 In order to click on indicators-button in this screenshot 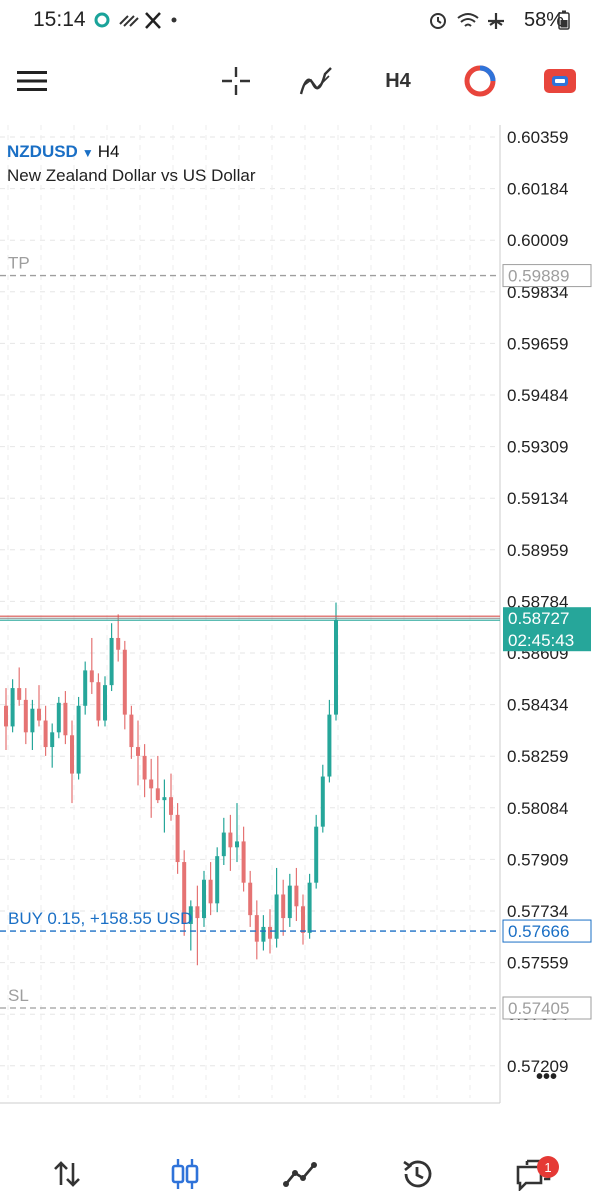, I will do `click(316, 81)`.